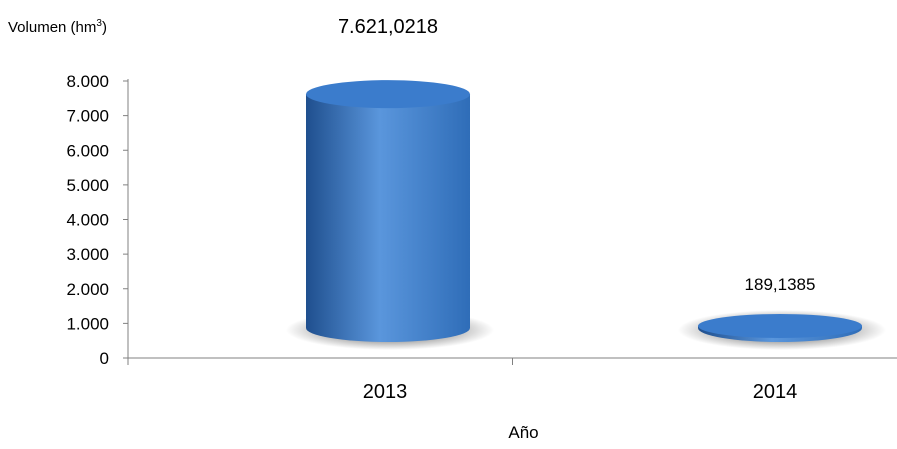 This screenshot has width=897, height=449. I want to click on data-label: 189,1385, so click(780, 284).